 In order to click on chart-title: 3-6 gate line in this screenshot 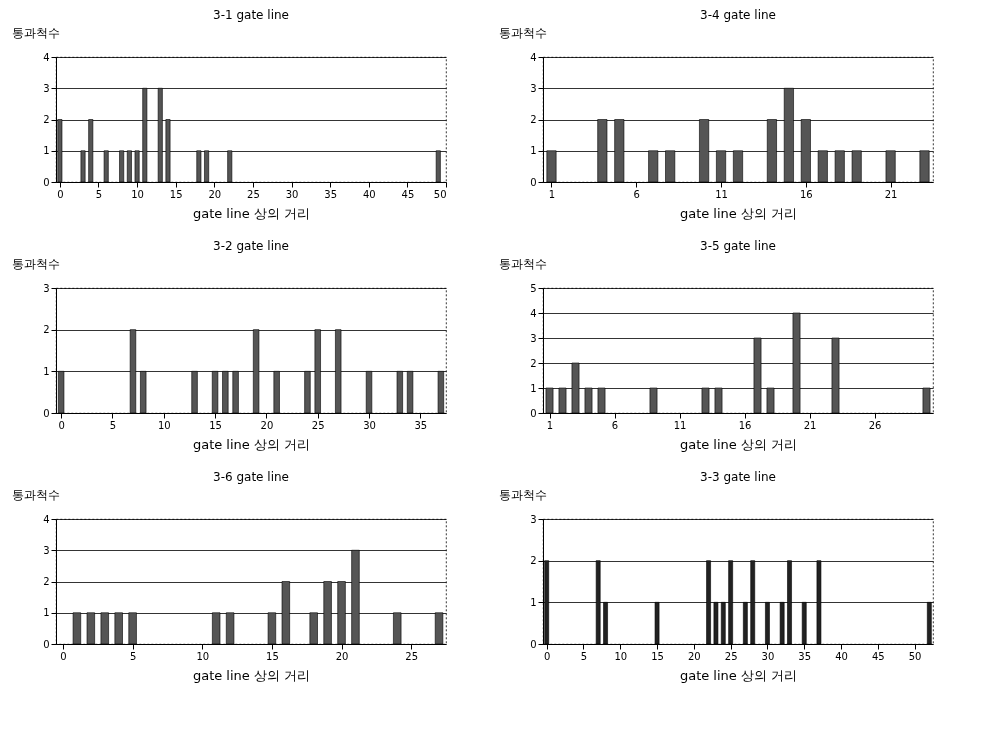, I will do `click(251, 477)`.